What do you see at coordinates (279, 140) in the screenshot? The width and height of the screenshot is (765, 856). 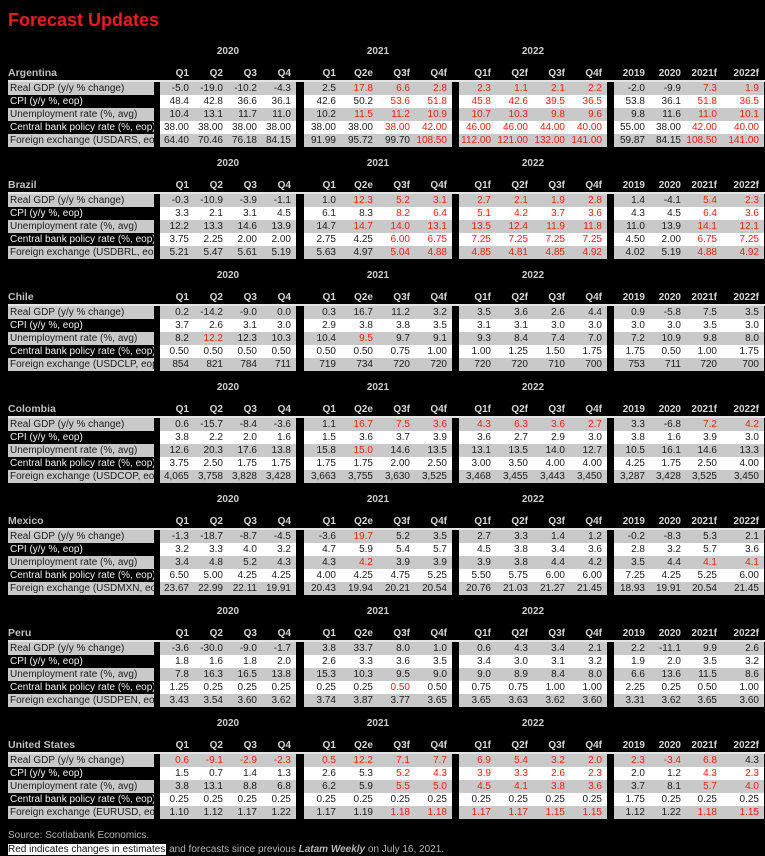 I see `table-cell: 84.15` at bounding box center [279, 140].